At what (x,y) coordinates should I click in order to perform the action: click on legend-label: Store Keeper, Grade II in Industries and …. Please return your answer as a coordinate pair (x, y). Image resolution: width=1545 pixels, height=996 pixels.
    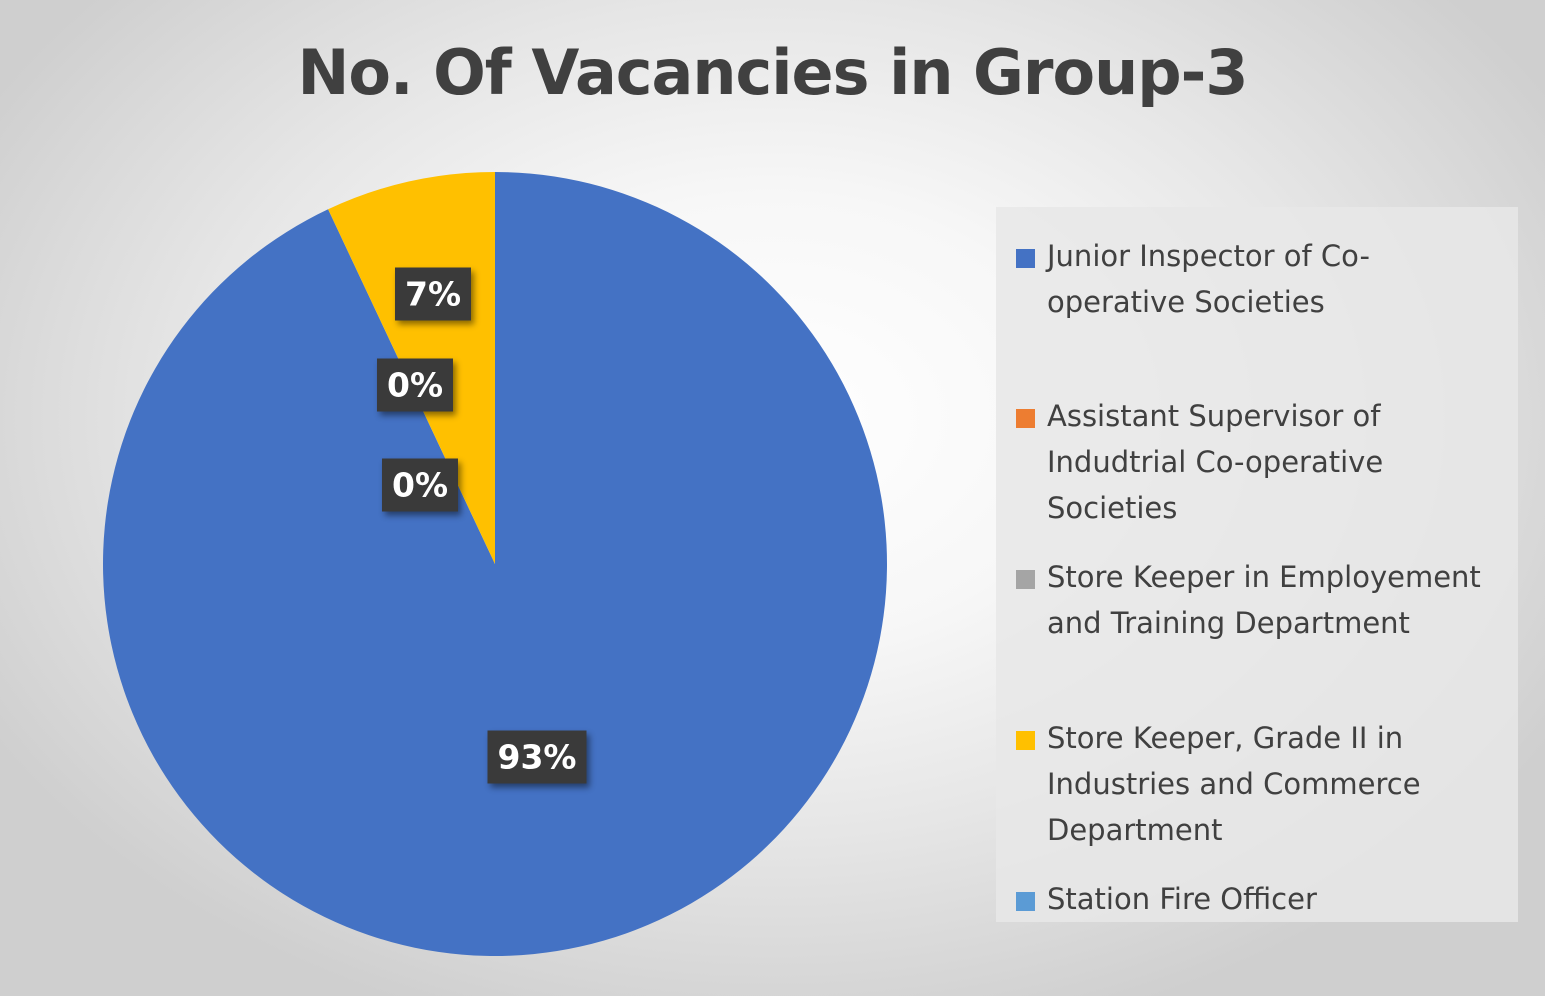
    Looking at the image, I should click on (1234, 784).